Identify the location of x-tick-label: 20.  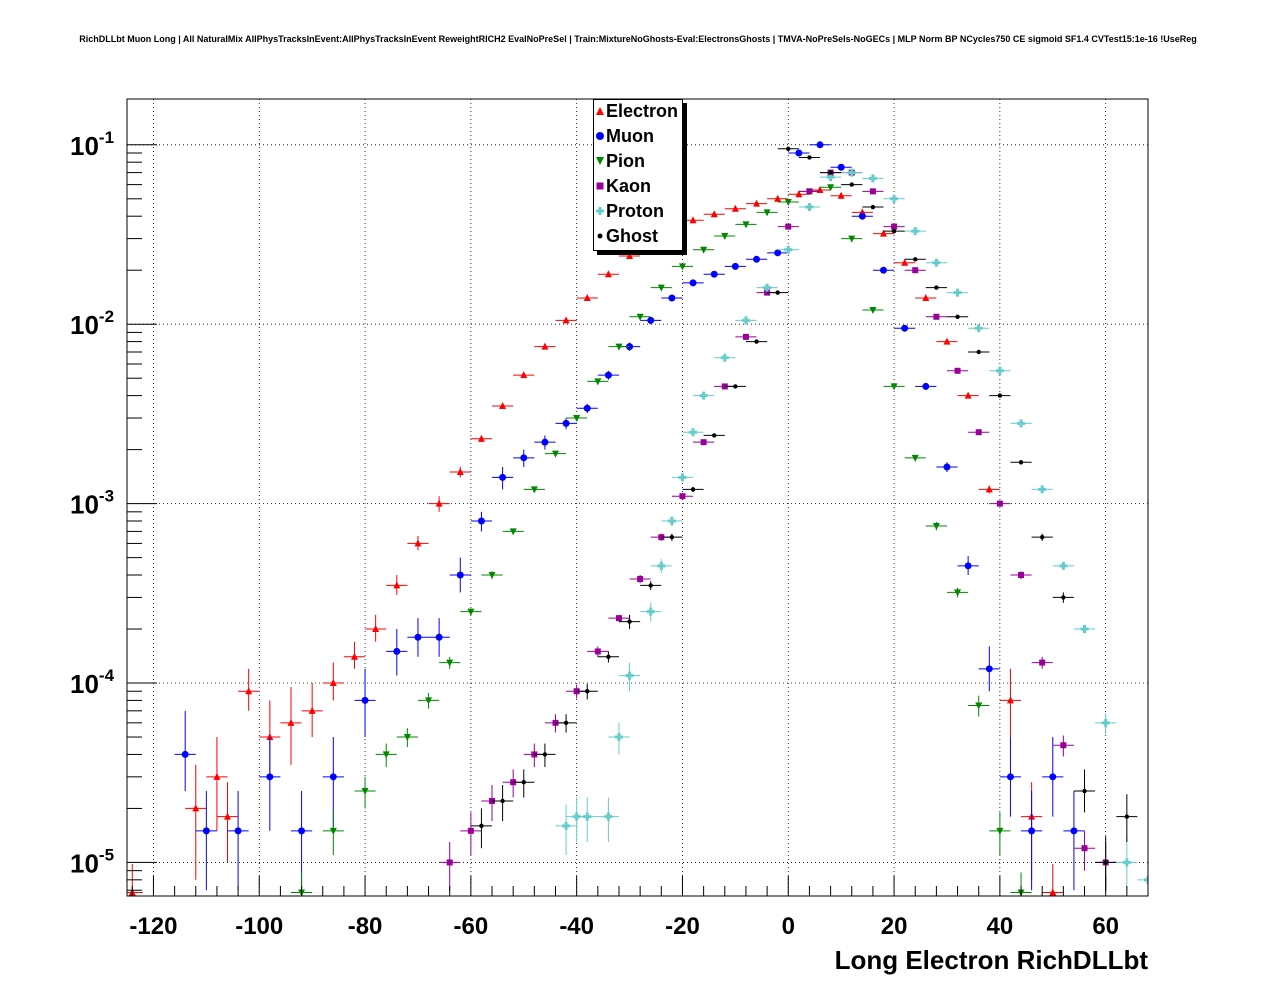
(894, 926).